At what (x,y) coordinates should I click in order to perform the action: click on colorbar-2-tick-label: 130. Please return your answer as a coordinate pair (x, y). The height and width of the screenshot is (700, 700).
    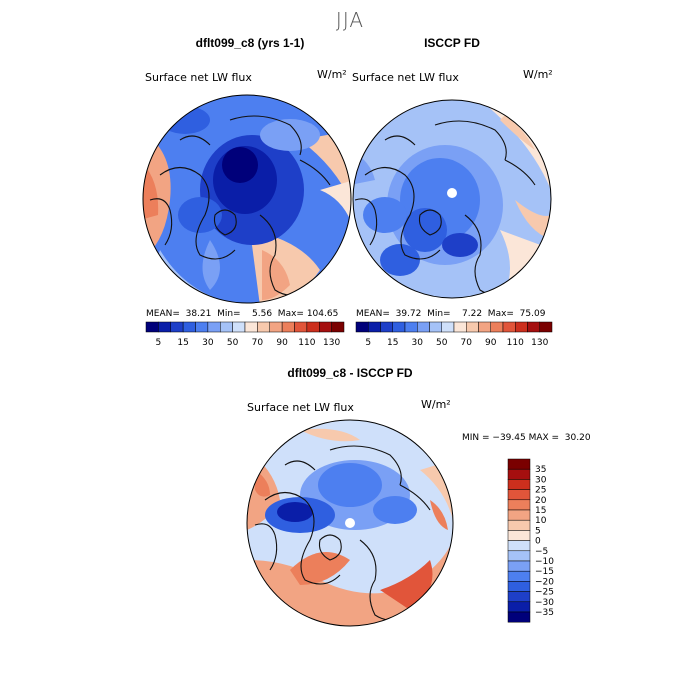
    Looking at the image, I should click on (539, 343).